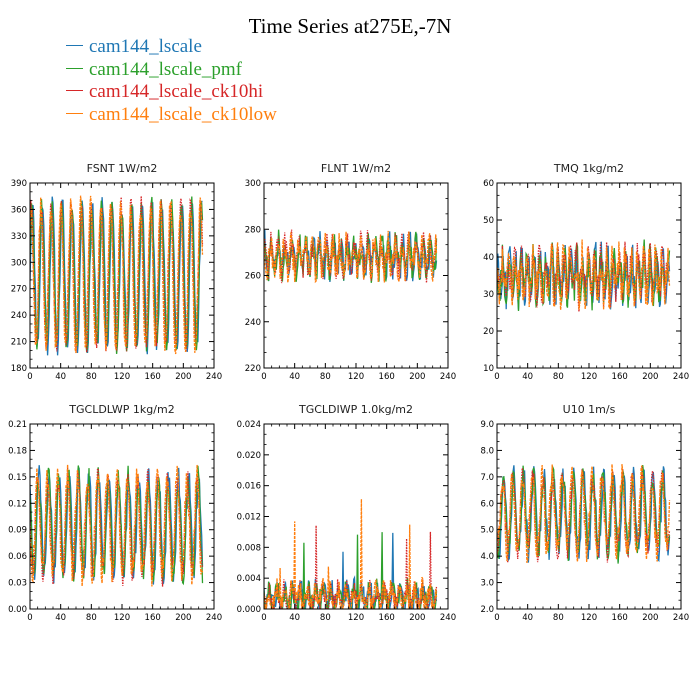 This screenshot has height=700, width=700. Describe the element at coordinates (487, 478) in the screenshot. I see `y-tick-label: 7.0` at that location.